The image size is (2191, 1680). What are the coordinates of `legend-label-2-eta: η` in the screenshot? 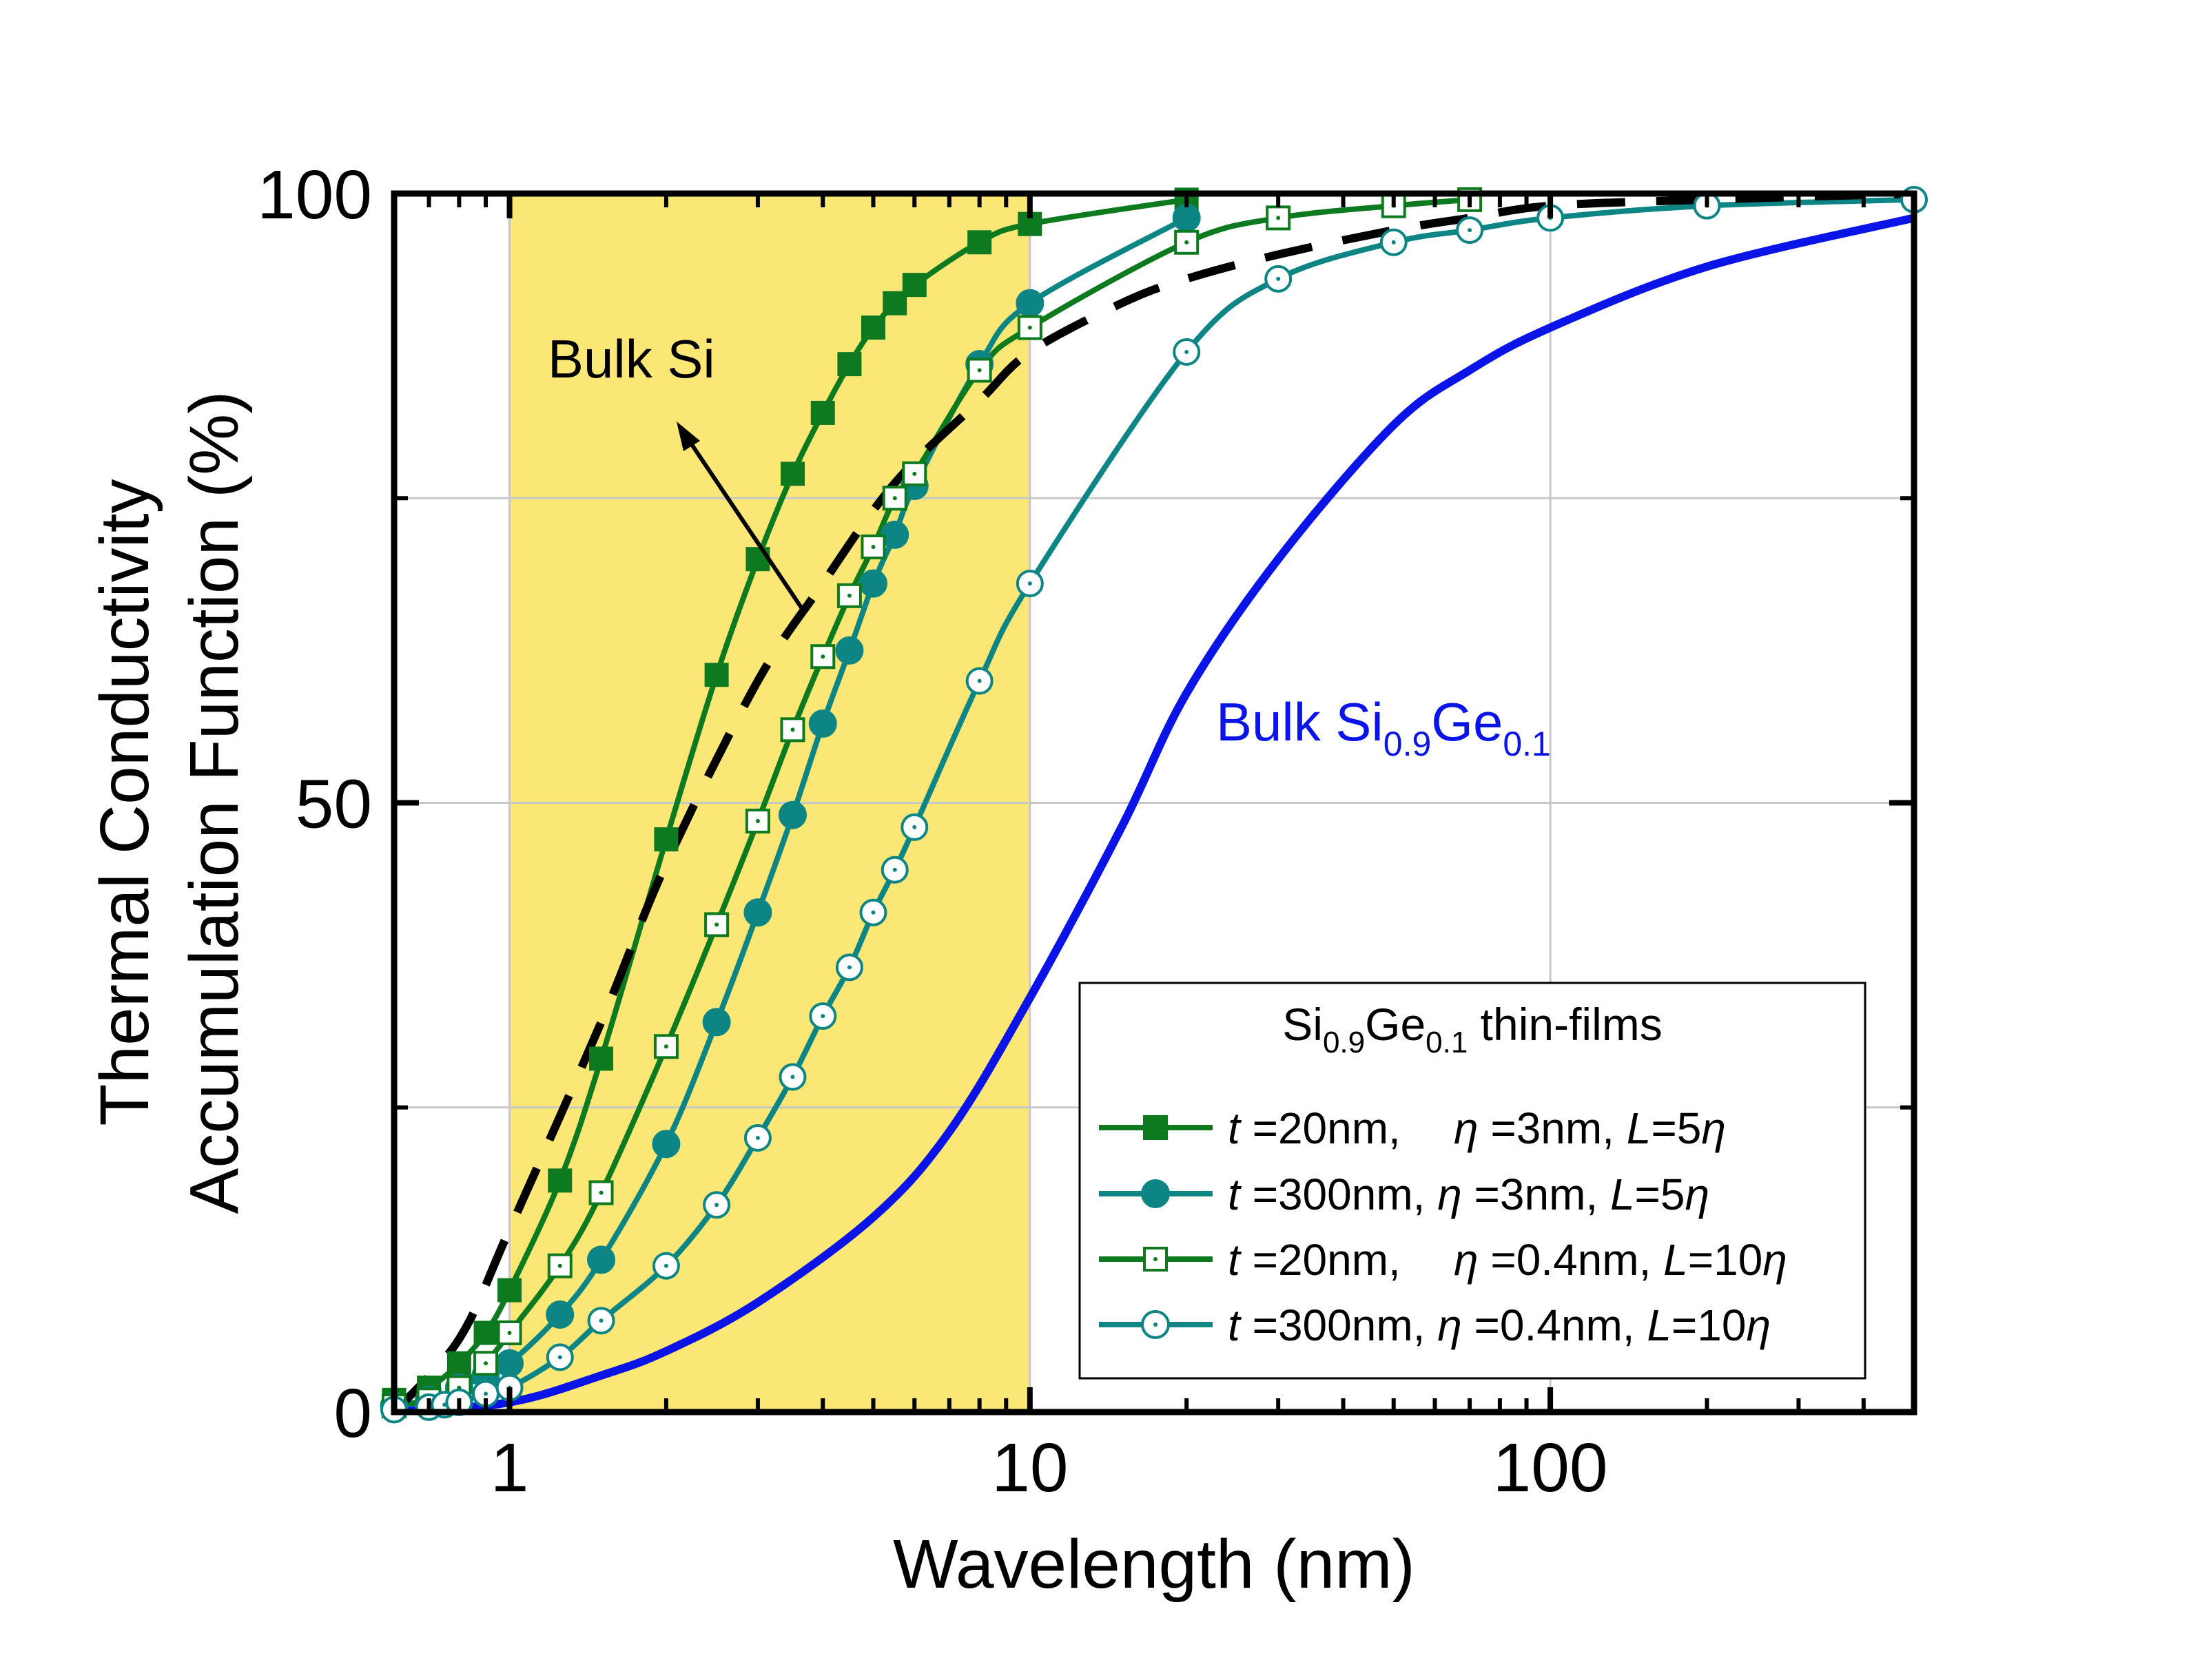 It's located at (1467, 1260).